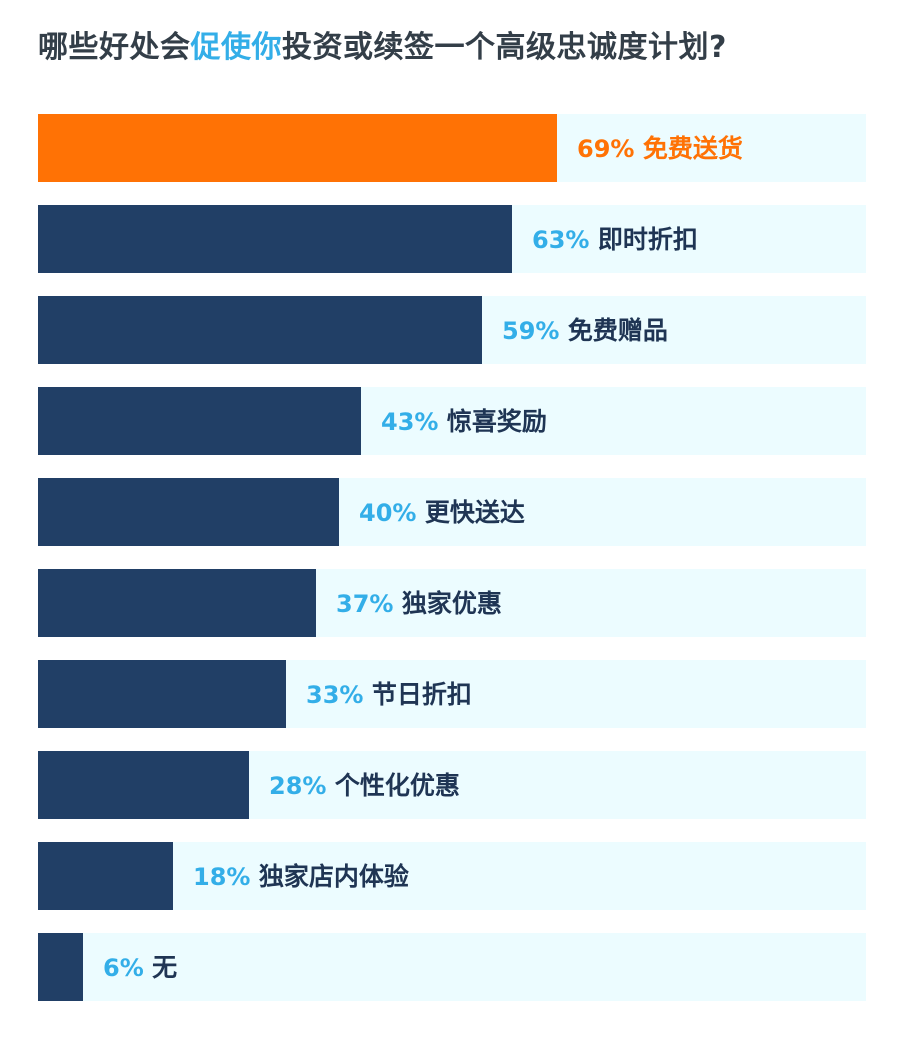 The width and height of the screenshot is (900, 1040). Describe the element at coordinates (334, 876) in the screenshot. I see `bar-category-label: 独家店内体验` at that location.